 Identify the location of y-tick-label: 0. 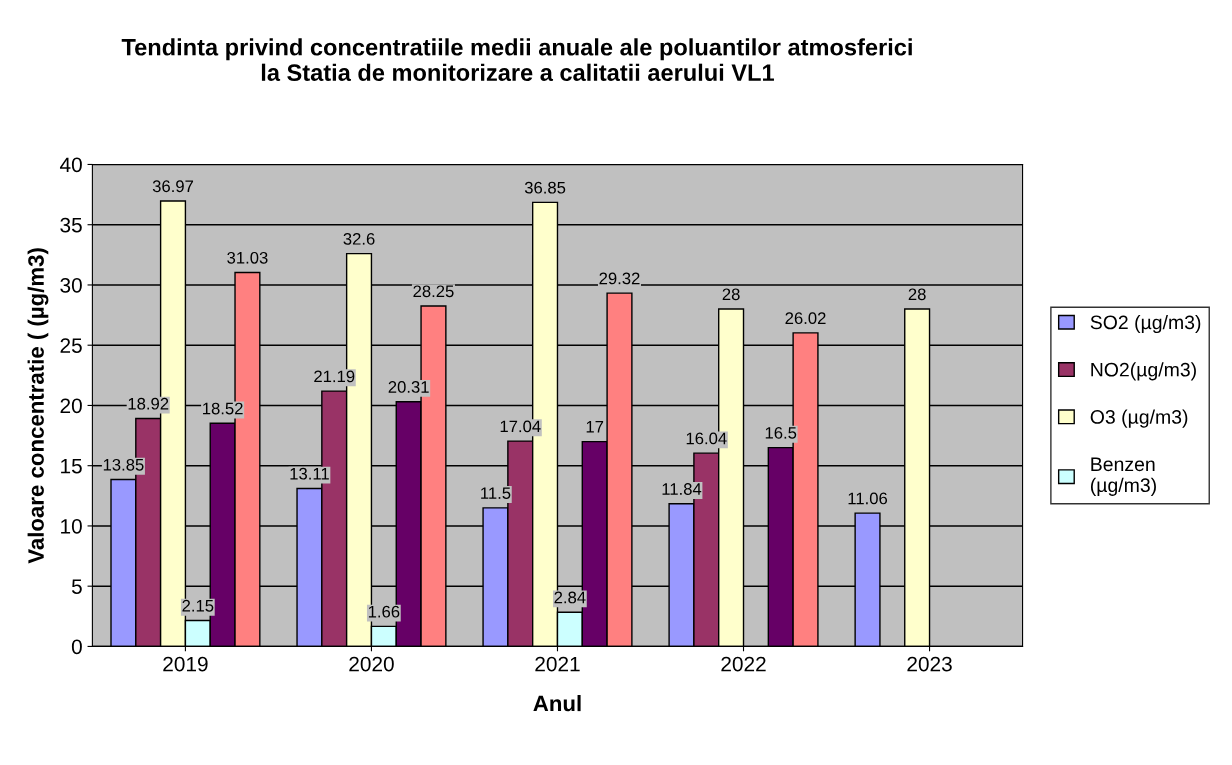
(76, 647).